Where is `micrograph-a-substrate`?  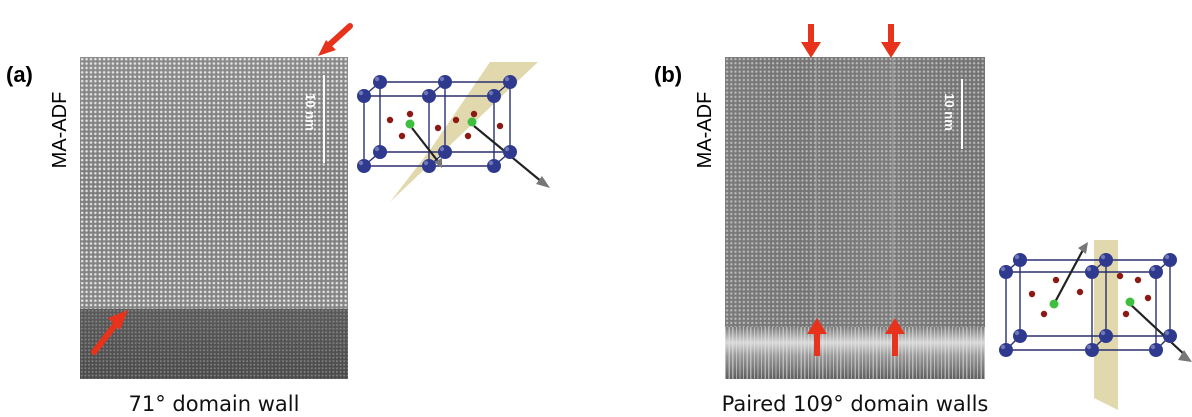
micrograph-a-substrate is located at coordinates (214, 344).